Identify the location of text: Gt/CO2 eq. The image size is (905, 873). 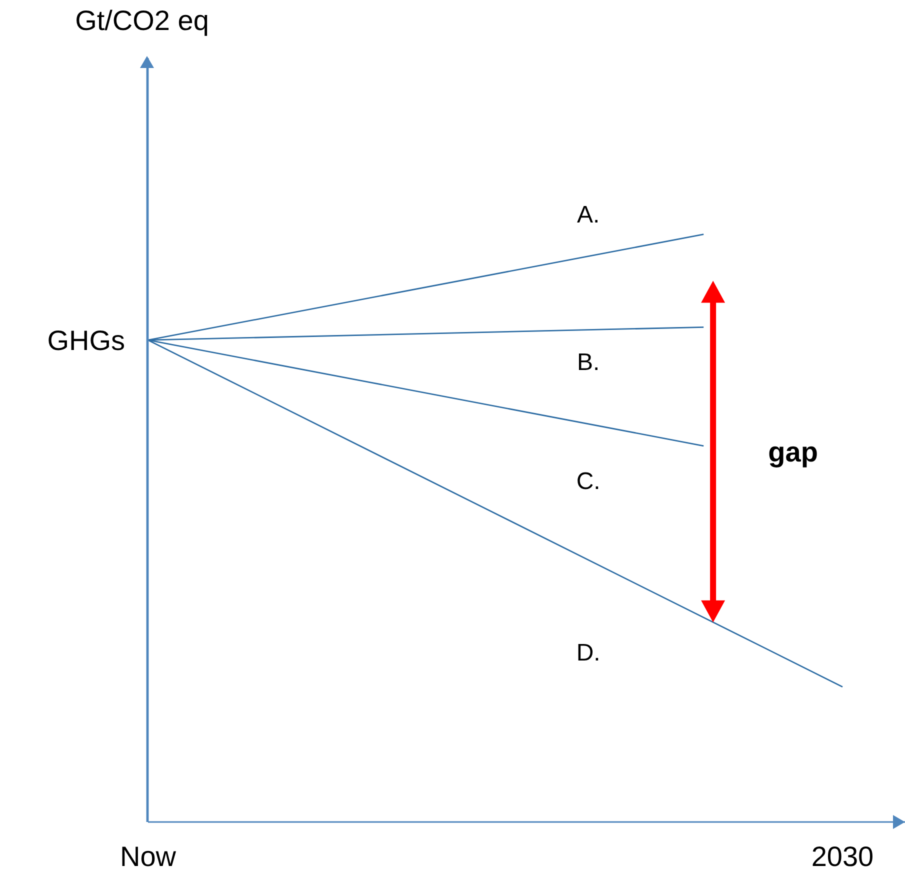
(142, 20).